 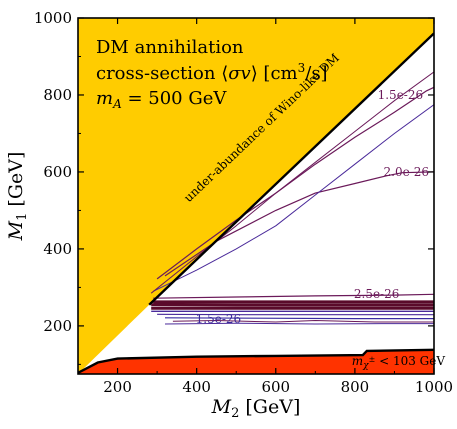 What do you see at coordinates (161, 99) in the screenshot?
I see `annotation-line-3: mA = 500 GeV` at bounding box center [161, 99].